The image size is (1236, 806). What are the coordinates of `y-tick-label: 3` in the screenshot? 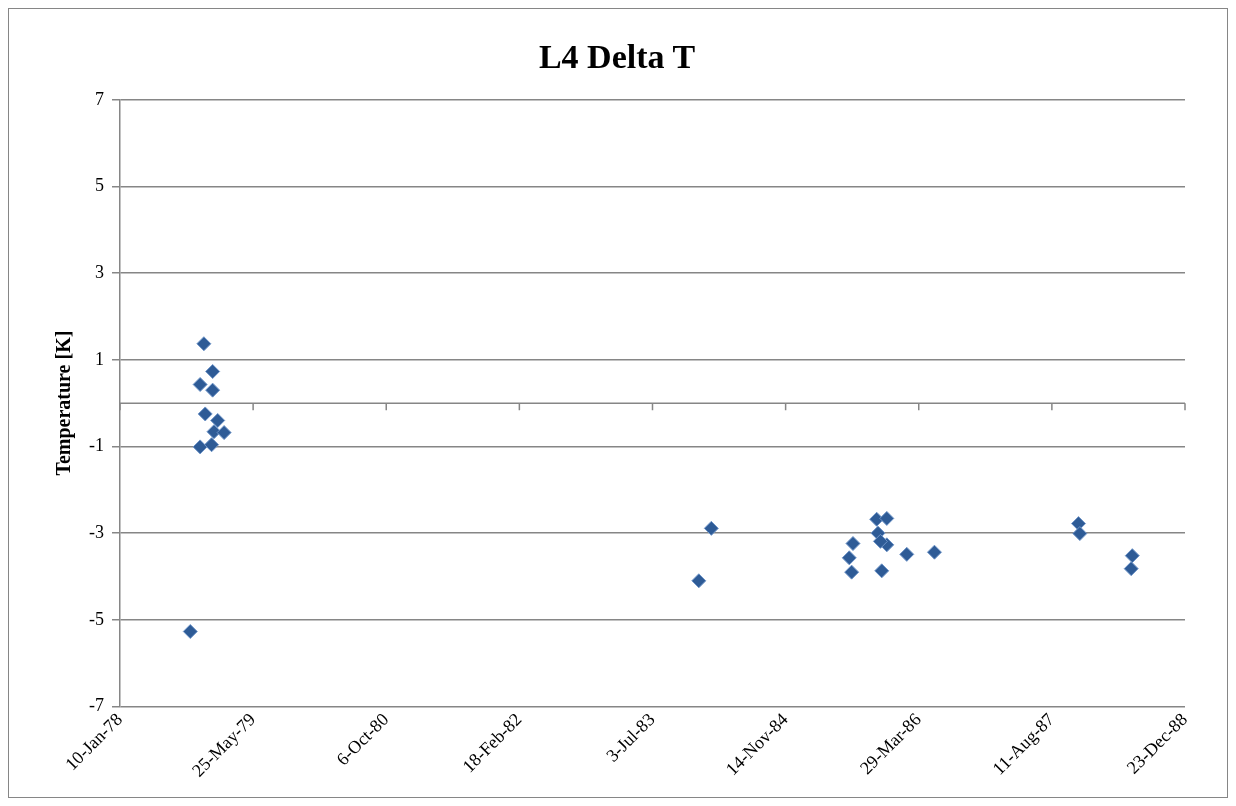 It's located at (99, 271).